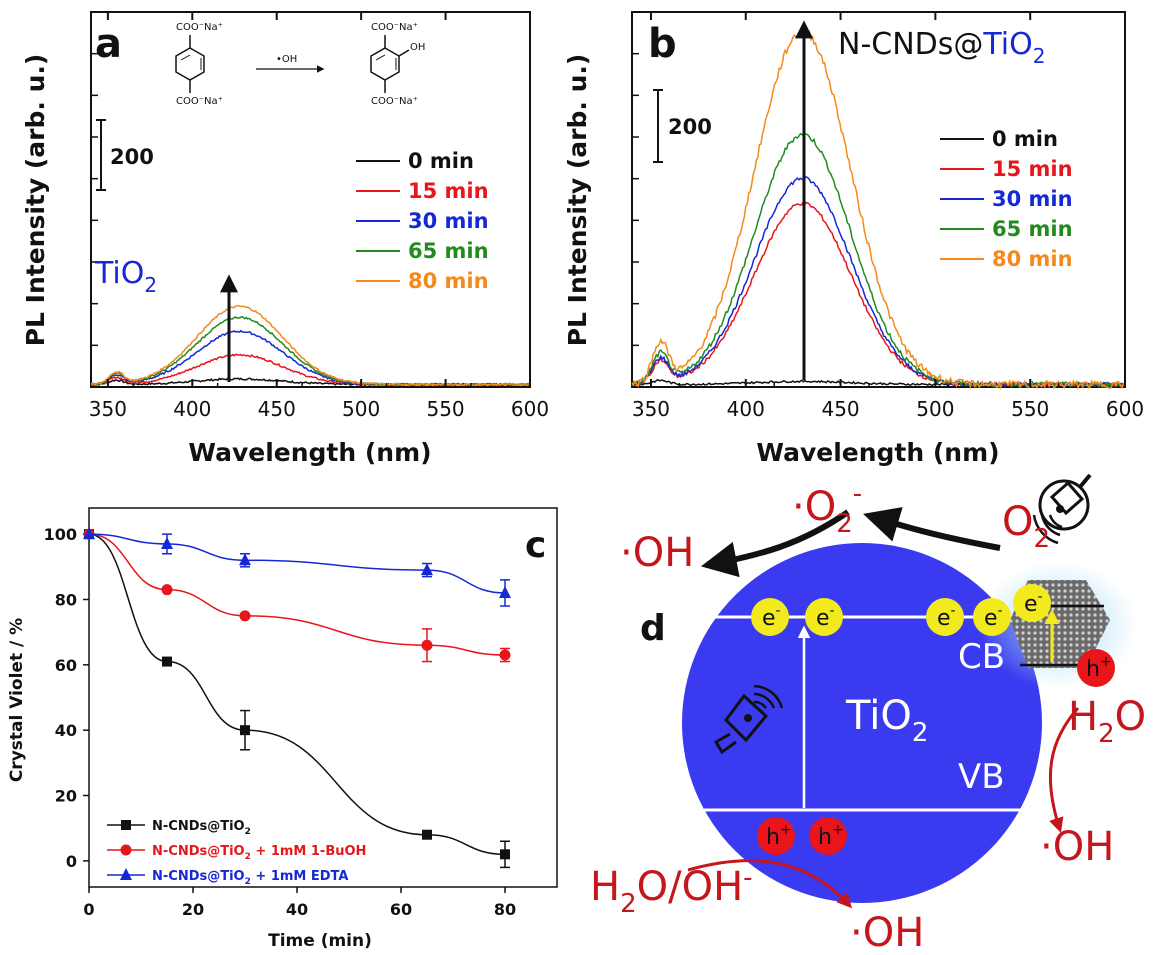  I want to click on y-tick-label: 80, so click(66, 599).